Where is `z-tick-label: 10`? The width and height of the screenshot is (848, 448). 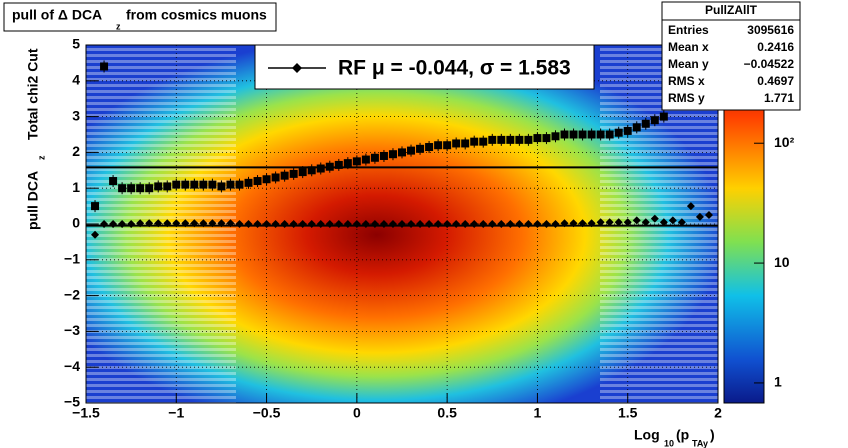 z-tick-label: 10 is located at coordinates (782, 262).